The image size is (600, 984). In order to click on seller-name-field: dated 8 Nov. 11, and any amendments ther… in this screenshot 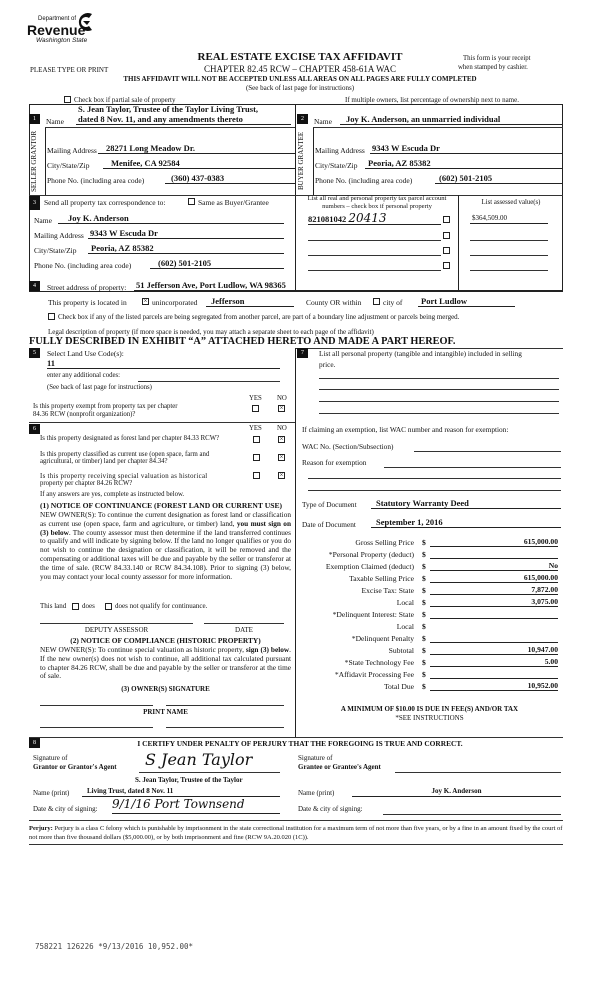, I will do `click(183, 120)`.